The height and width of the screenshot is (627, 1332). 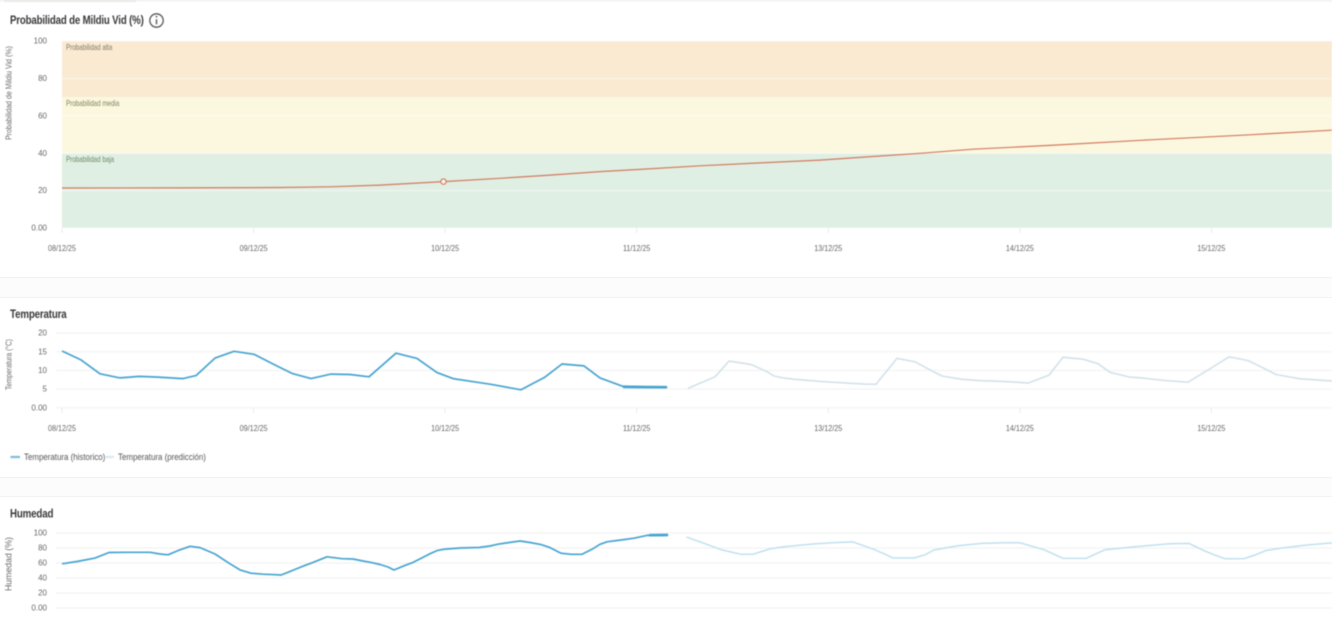 What do you see at coordinates (38, 314) in the screenshot?
I see `svg-text: Temperatura` at bounding box center [38, 314].